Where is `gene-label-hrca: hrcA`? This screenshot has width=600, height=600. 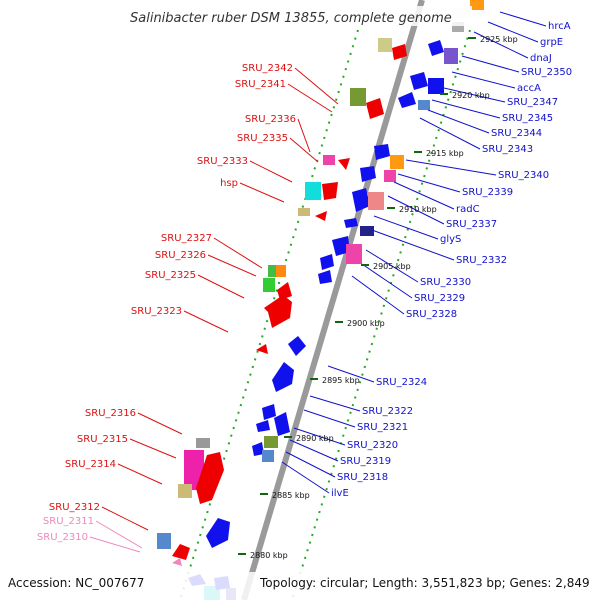
gene-label-hrca: hrcA is located at coordinates (559, 26).